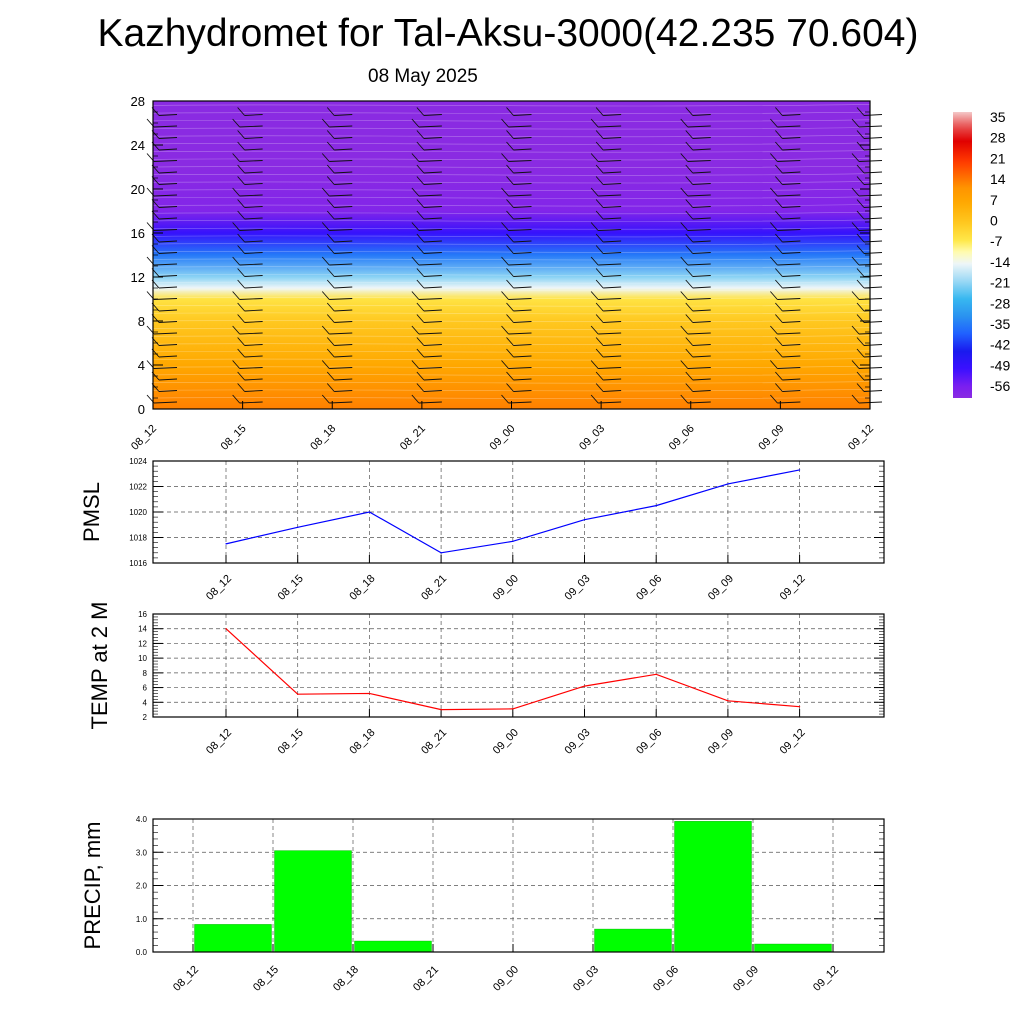 The height and width of the screenshot is (1024, 1024). I want to click on y-tick-label: 1020, so click(138, 512).